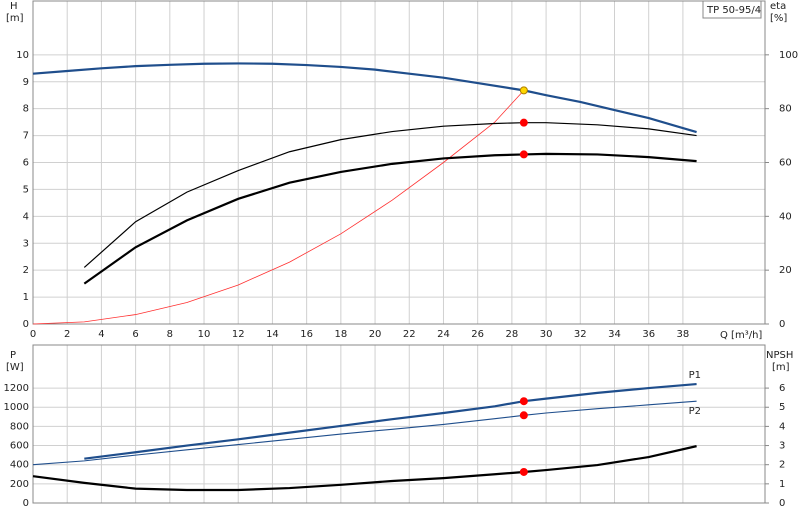 The height and width of the screenshot is (520, 800). Describe the element at coordinates (26, 216) in the screenshot. I see `y-tick-label: 4` at that location.